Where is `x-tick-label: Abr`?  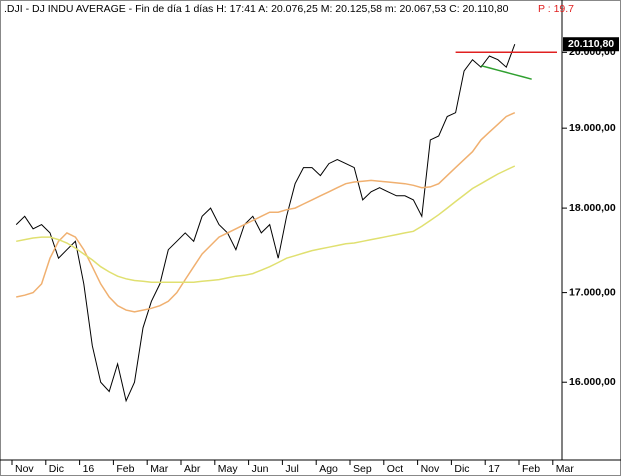 x-tick-label: Abr is located at coordinates (192, 469).